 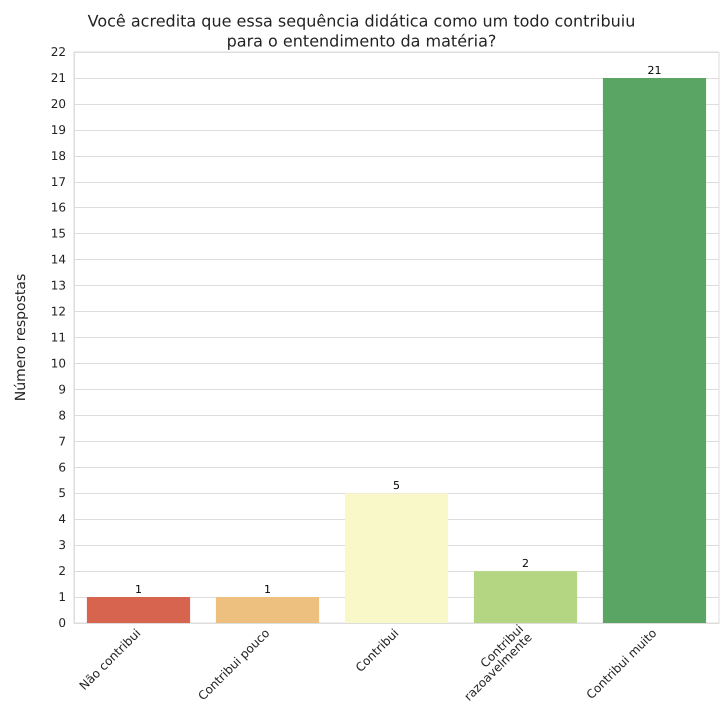 I want to click on y-tick-label: 21, so click(x=58, y=77).